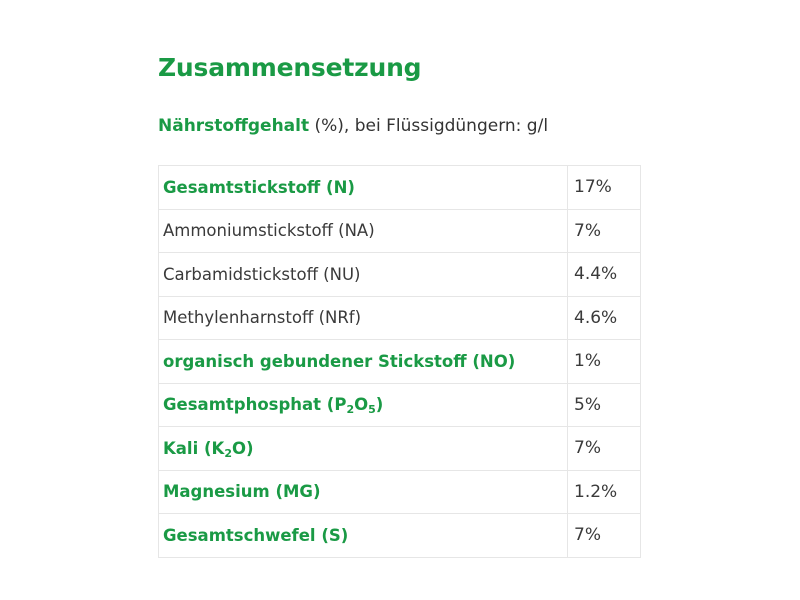 This screenshot has height=600, width=800. I want to click on row-label: Methylenharnstoff (NRf), so click(363, 317).